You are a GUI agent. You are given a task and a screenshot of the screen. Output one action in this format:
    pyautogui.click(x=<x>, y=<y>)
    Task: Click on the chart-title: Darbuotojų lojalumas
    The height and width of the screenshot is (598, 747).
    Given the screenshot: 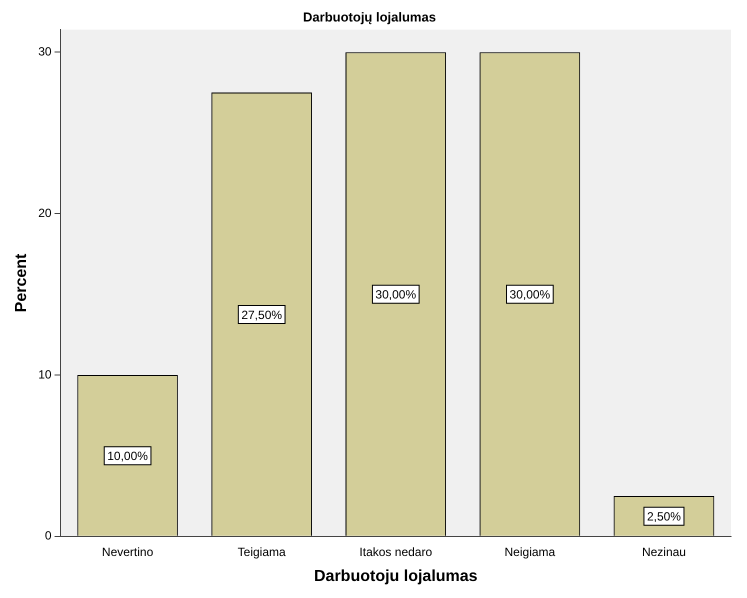 What is the action you would take?
    pyautogui.click(x=369, y=16)
    